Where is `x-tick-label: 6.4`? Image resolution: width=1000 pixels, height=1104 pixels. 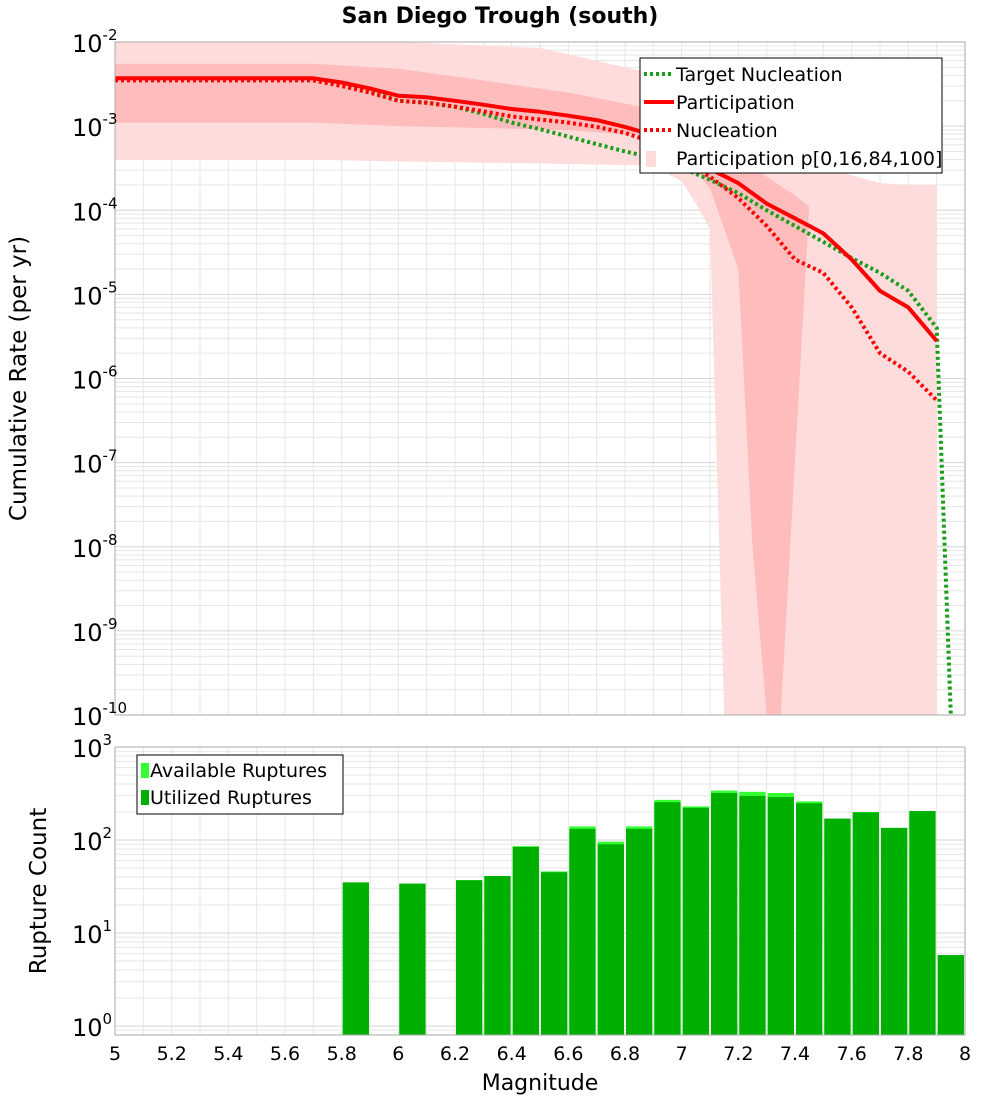
x-tick-label: 6.4 is located at coordinates (512, 1054).